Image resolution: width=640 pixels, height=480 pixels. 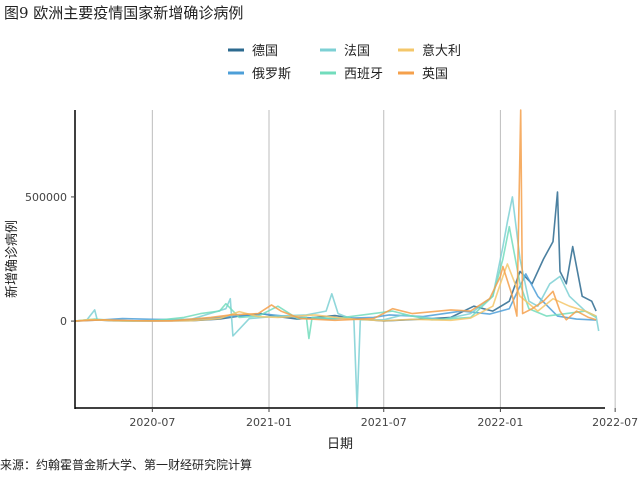 I want to click on chart-title: 图9 欧洲主要疫情国家新增确诊病例, so click(x=124, y=13).